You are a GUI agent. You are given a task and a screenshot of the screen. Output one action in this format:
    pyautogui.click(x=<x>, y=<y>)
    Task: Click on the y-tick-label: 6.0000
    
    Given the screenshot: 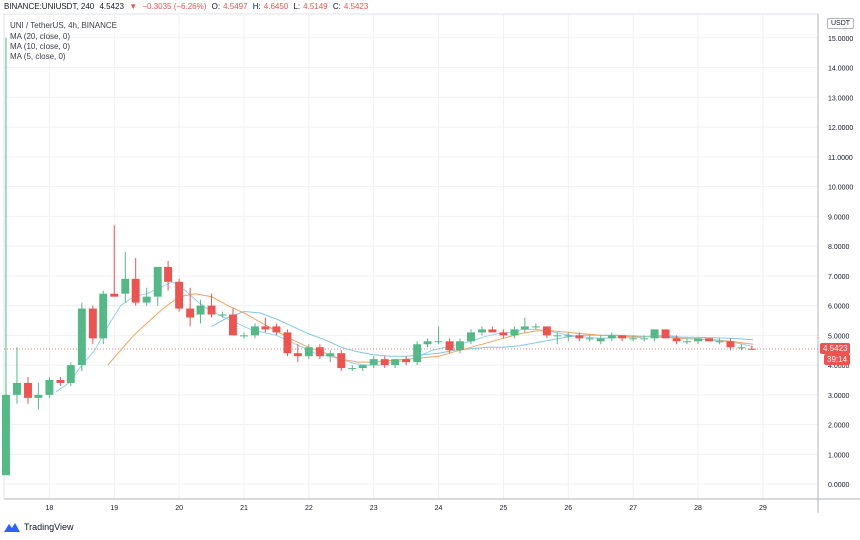 What is the action you would take?
    pyautogui.click(x=839, y=307)
    